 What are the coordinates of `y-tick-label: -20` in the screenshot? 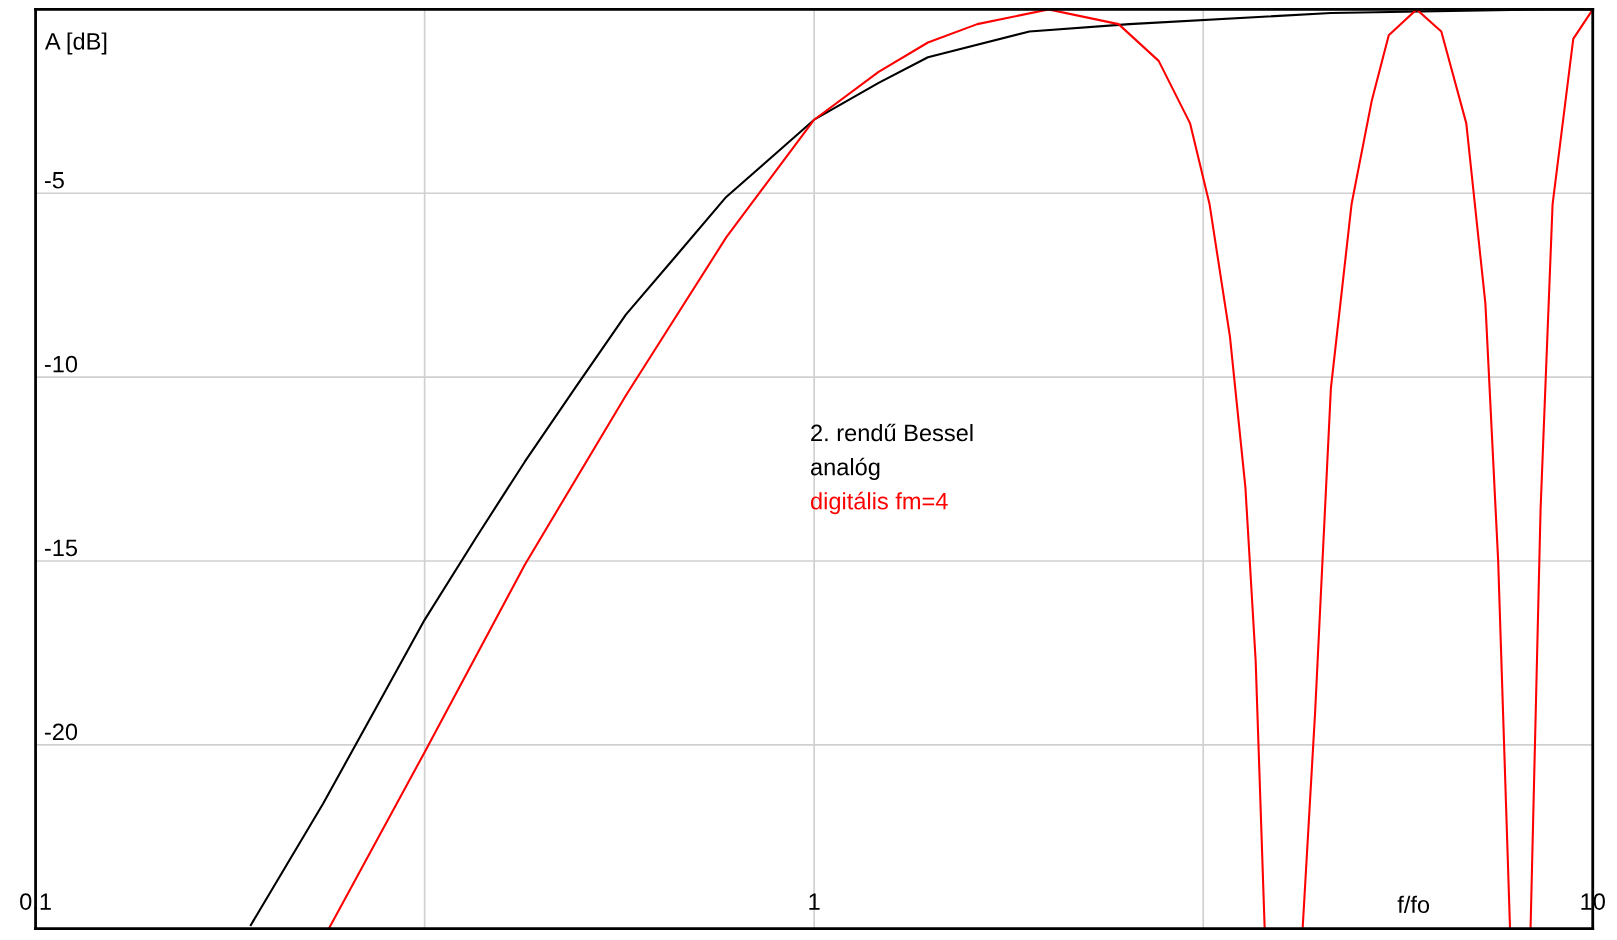 It's located at (61, 732).